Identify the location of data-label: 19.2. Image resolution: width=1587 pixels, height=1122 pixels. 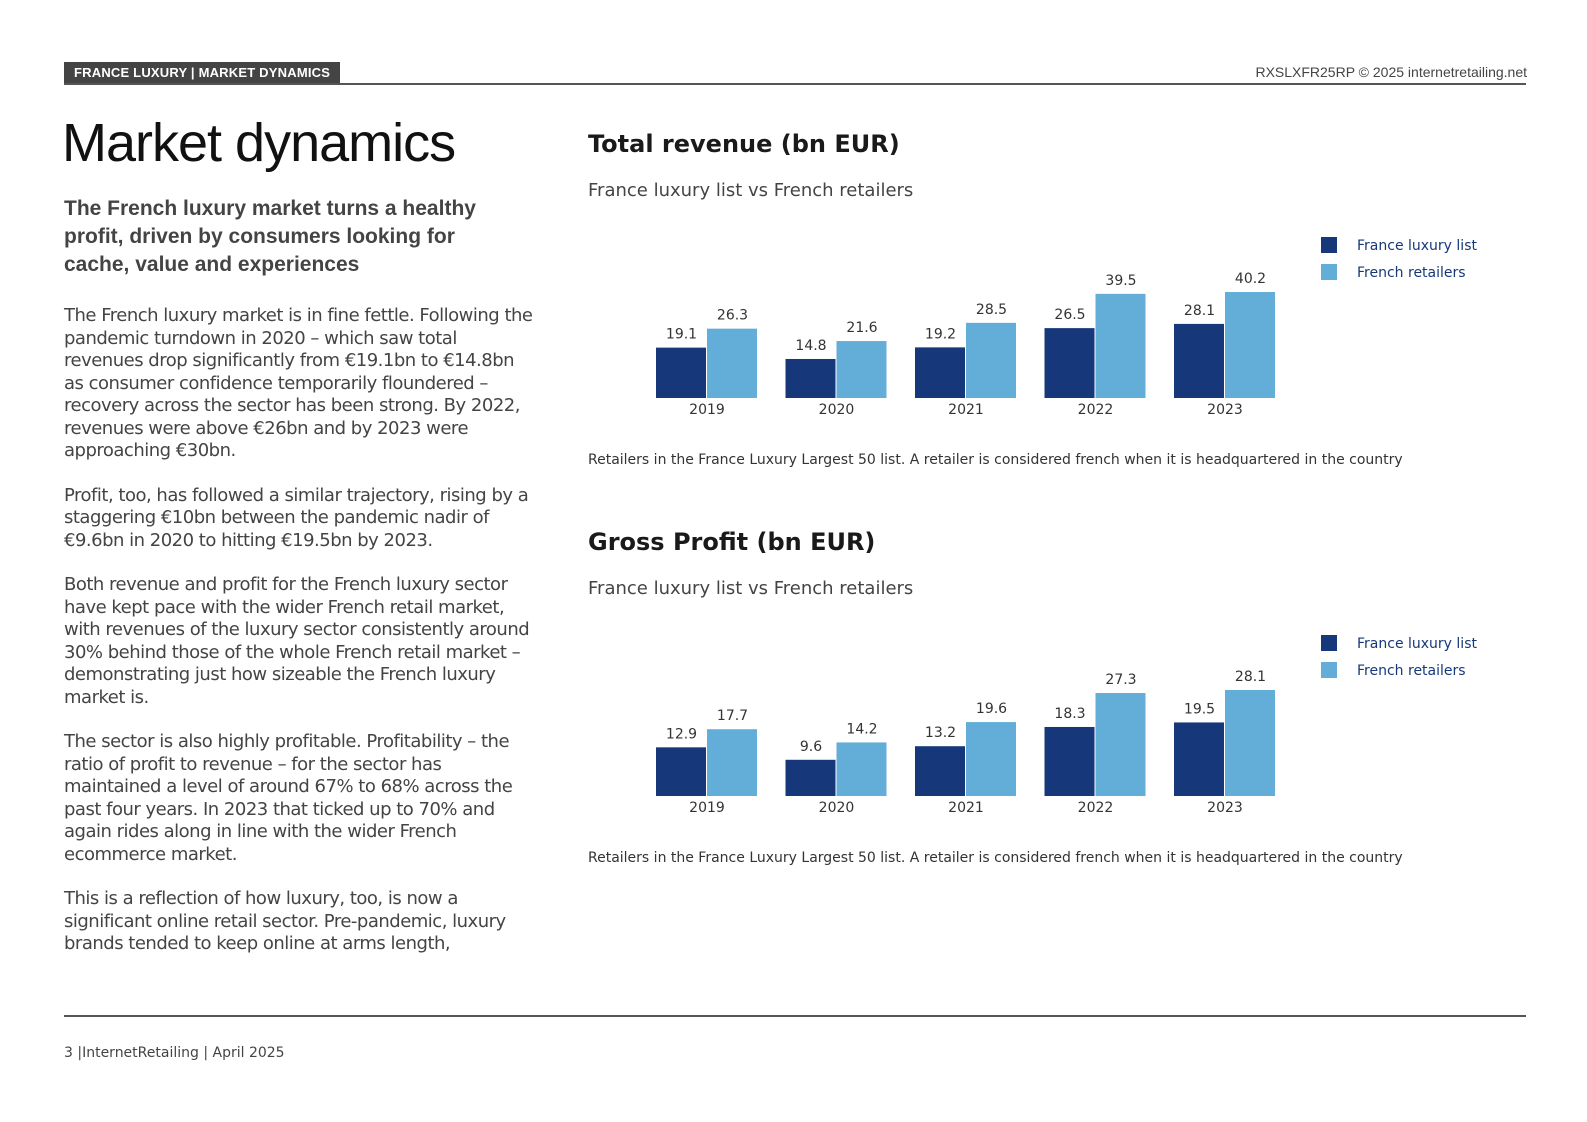
(940, 334).